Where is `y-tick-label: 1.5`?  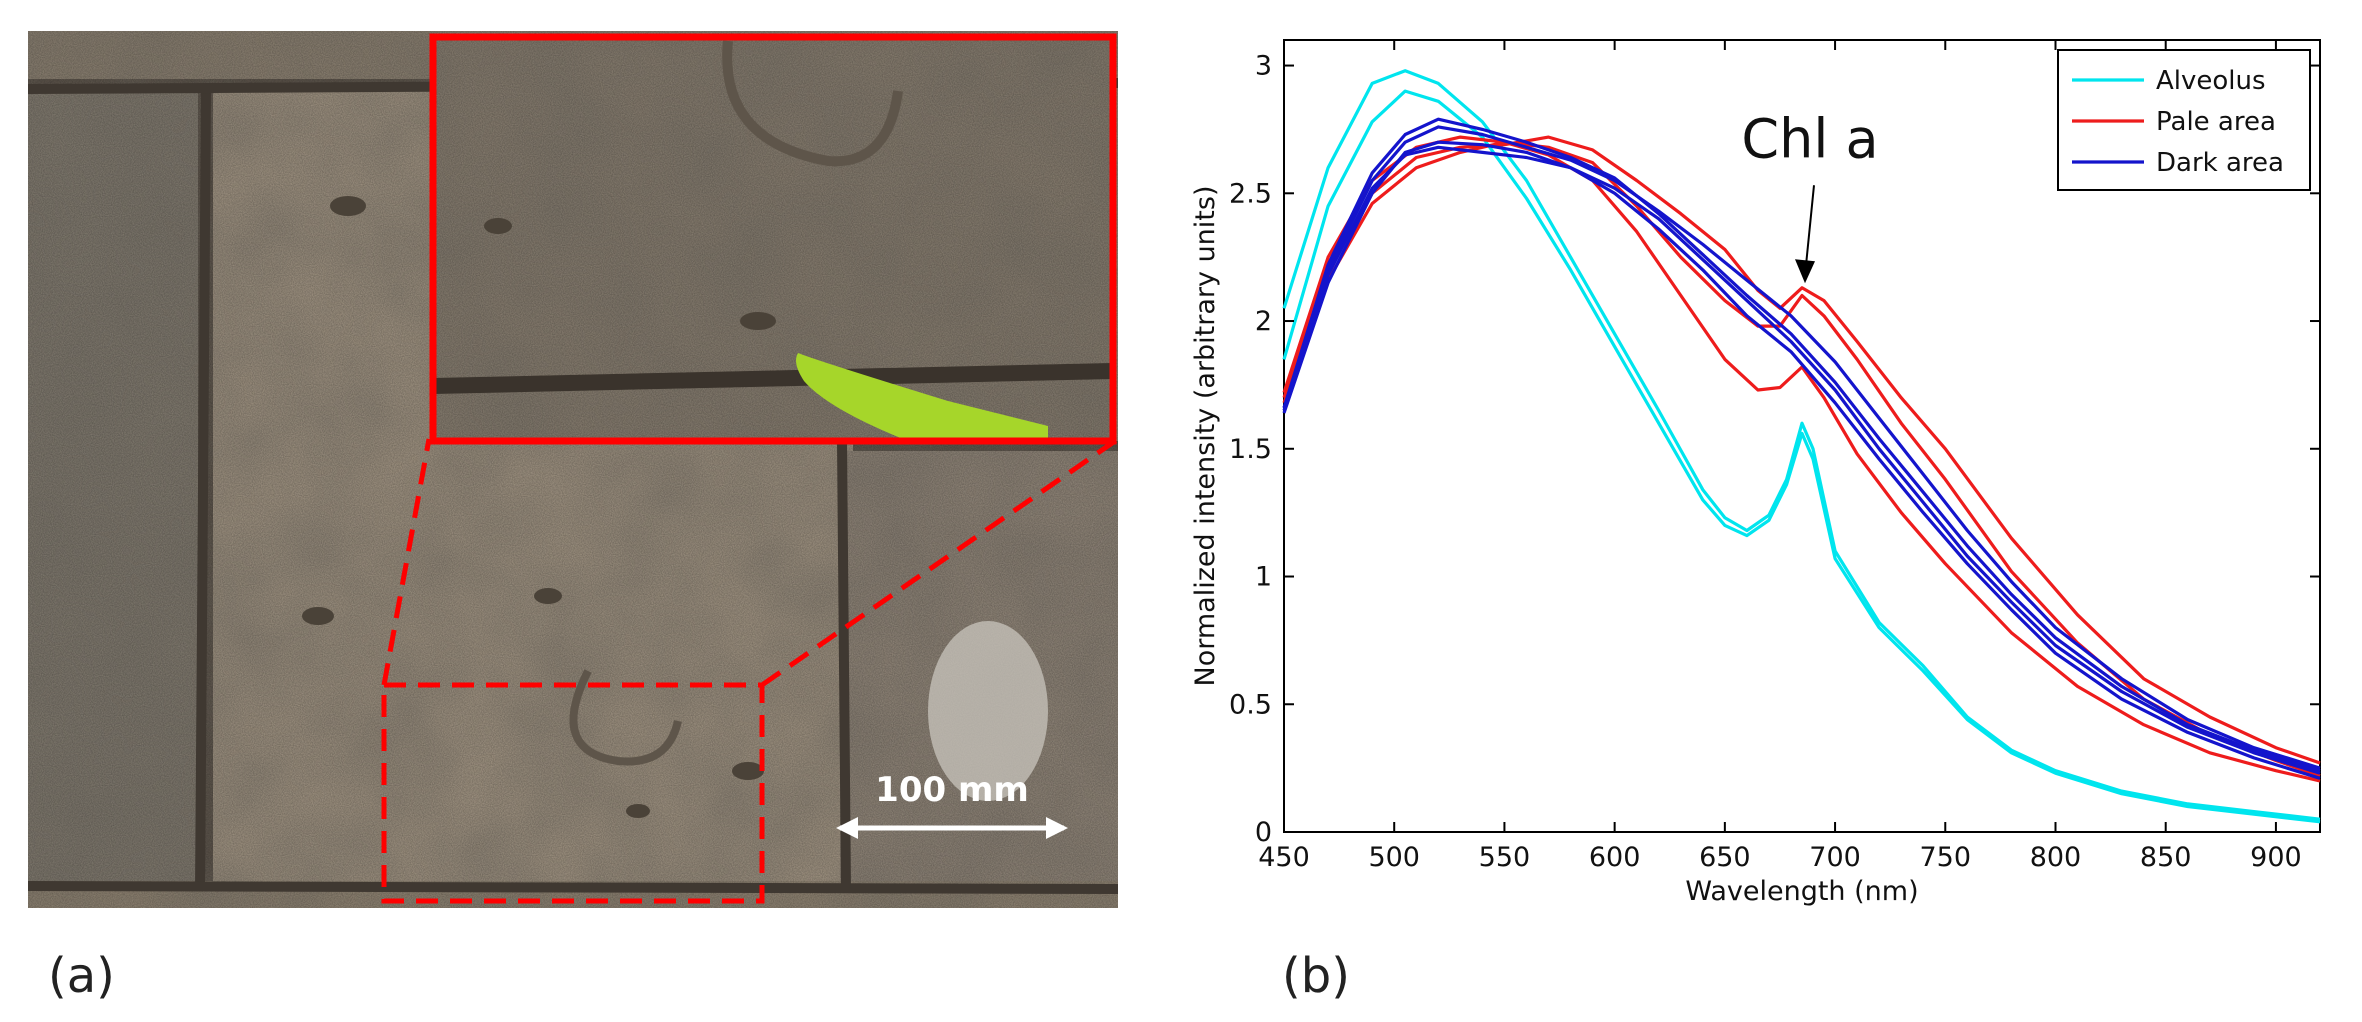 y-tick-label: 1.5 is located at coordinates (1250, 449).